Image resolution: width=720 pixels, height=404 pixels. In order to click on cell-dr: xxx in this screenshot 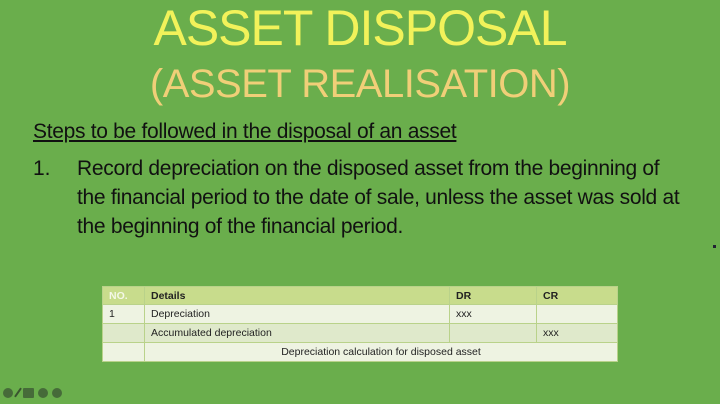, I will do `click(493, 314)`.